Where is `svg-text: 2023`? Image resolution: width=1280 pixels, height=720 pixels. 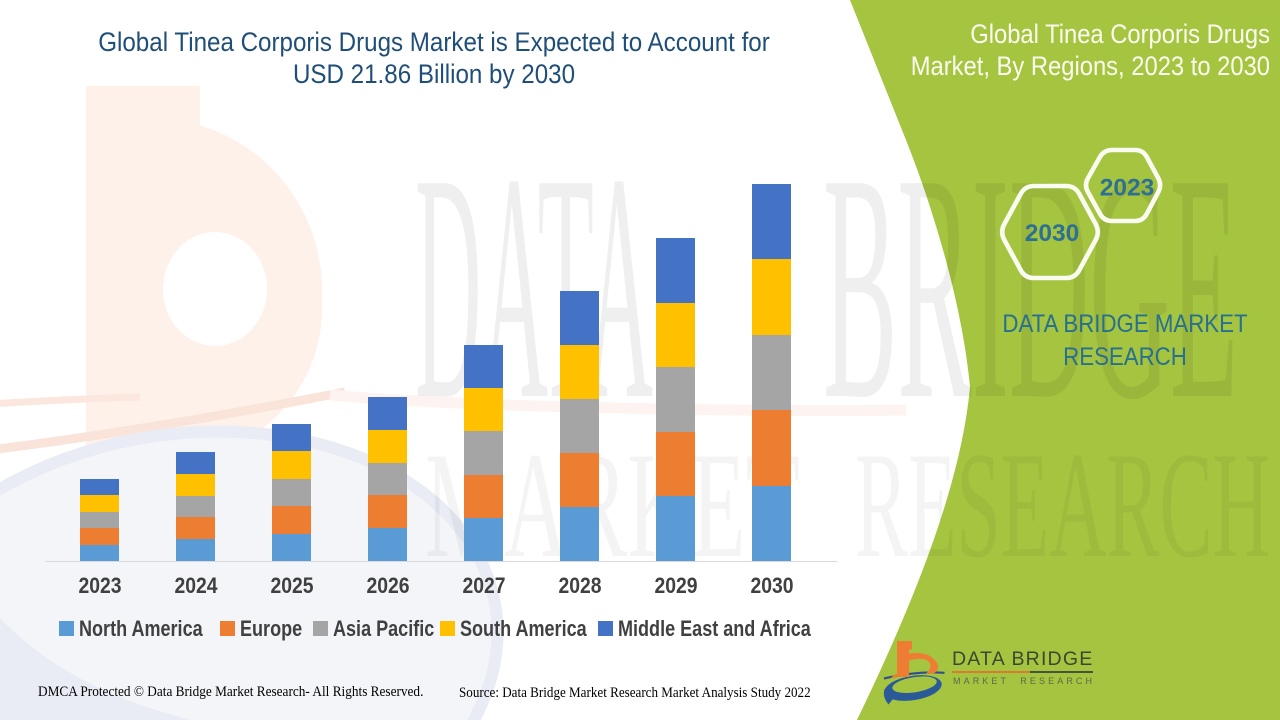 svg-text: 2023 is located at coordinates (1127, 188).